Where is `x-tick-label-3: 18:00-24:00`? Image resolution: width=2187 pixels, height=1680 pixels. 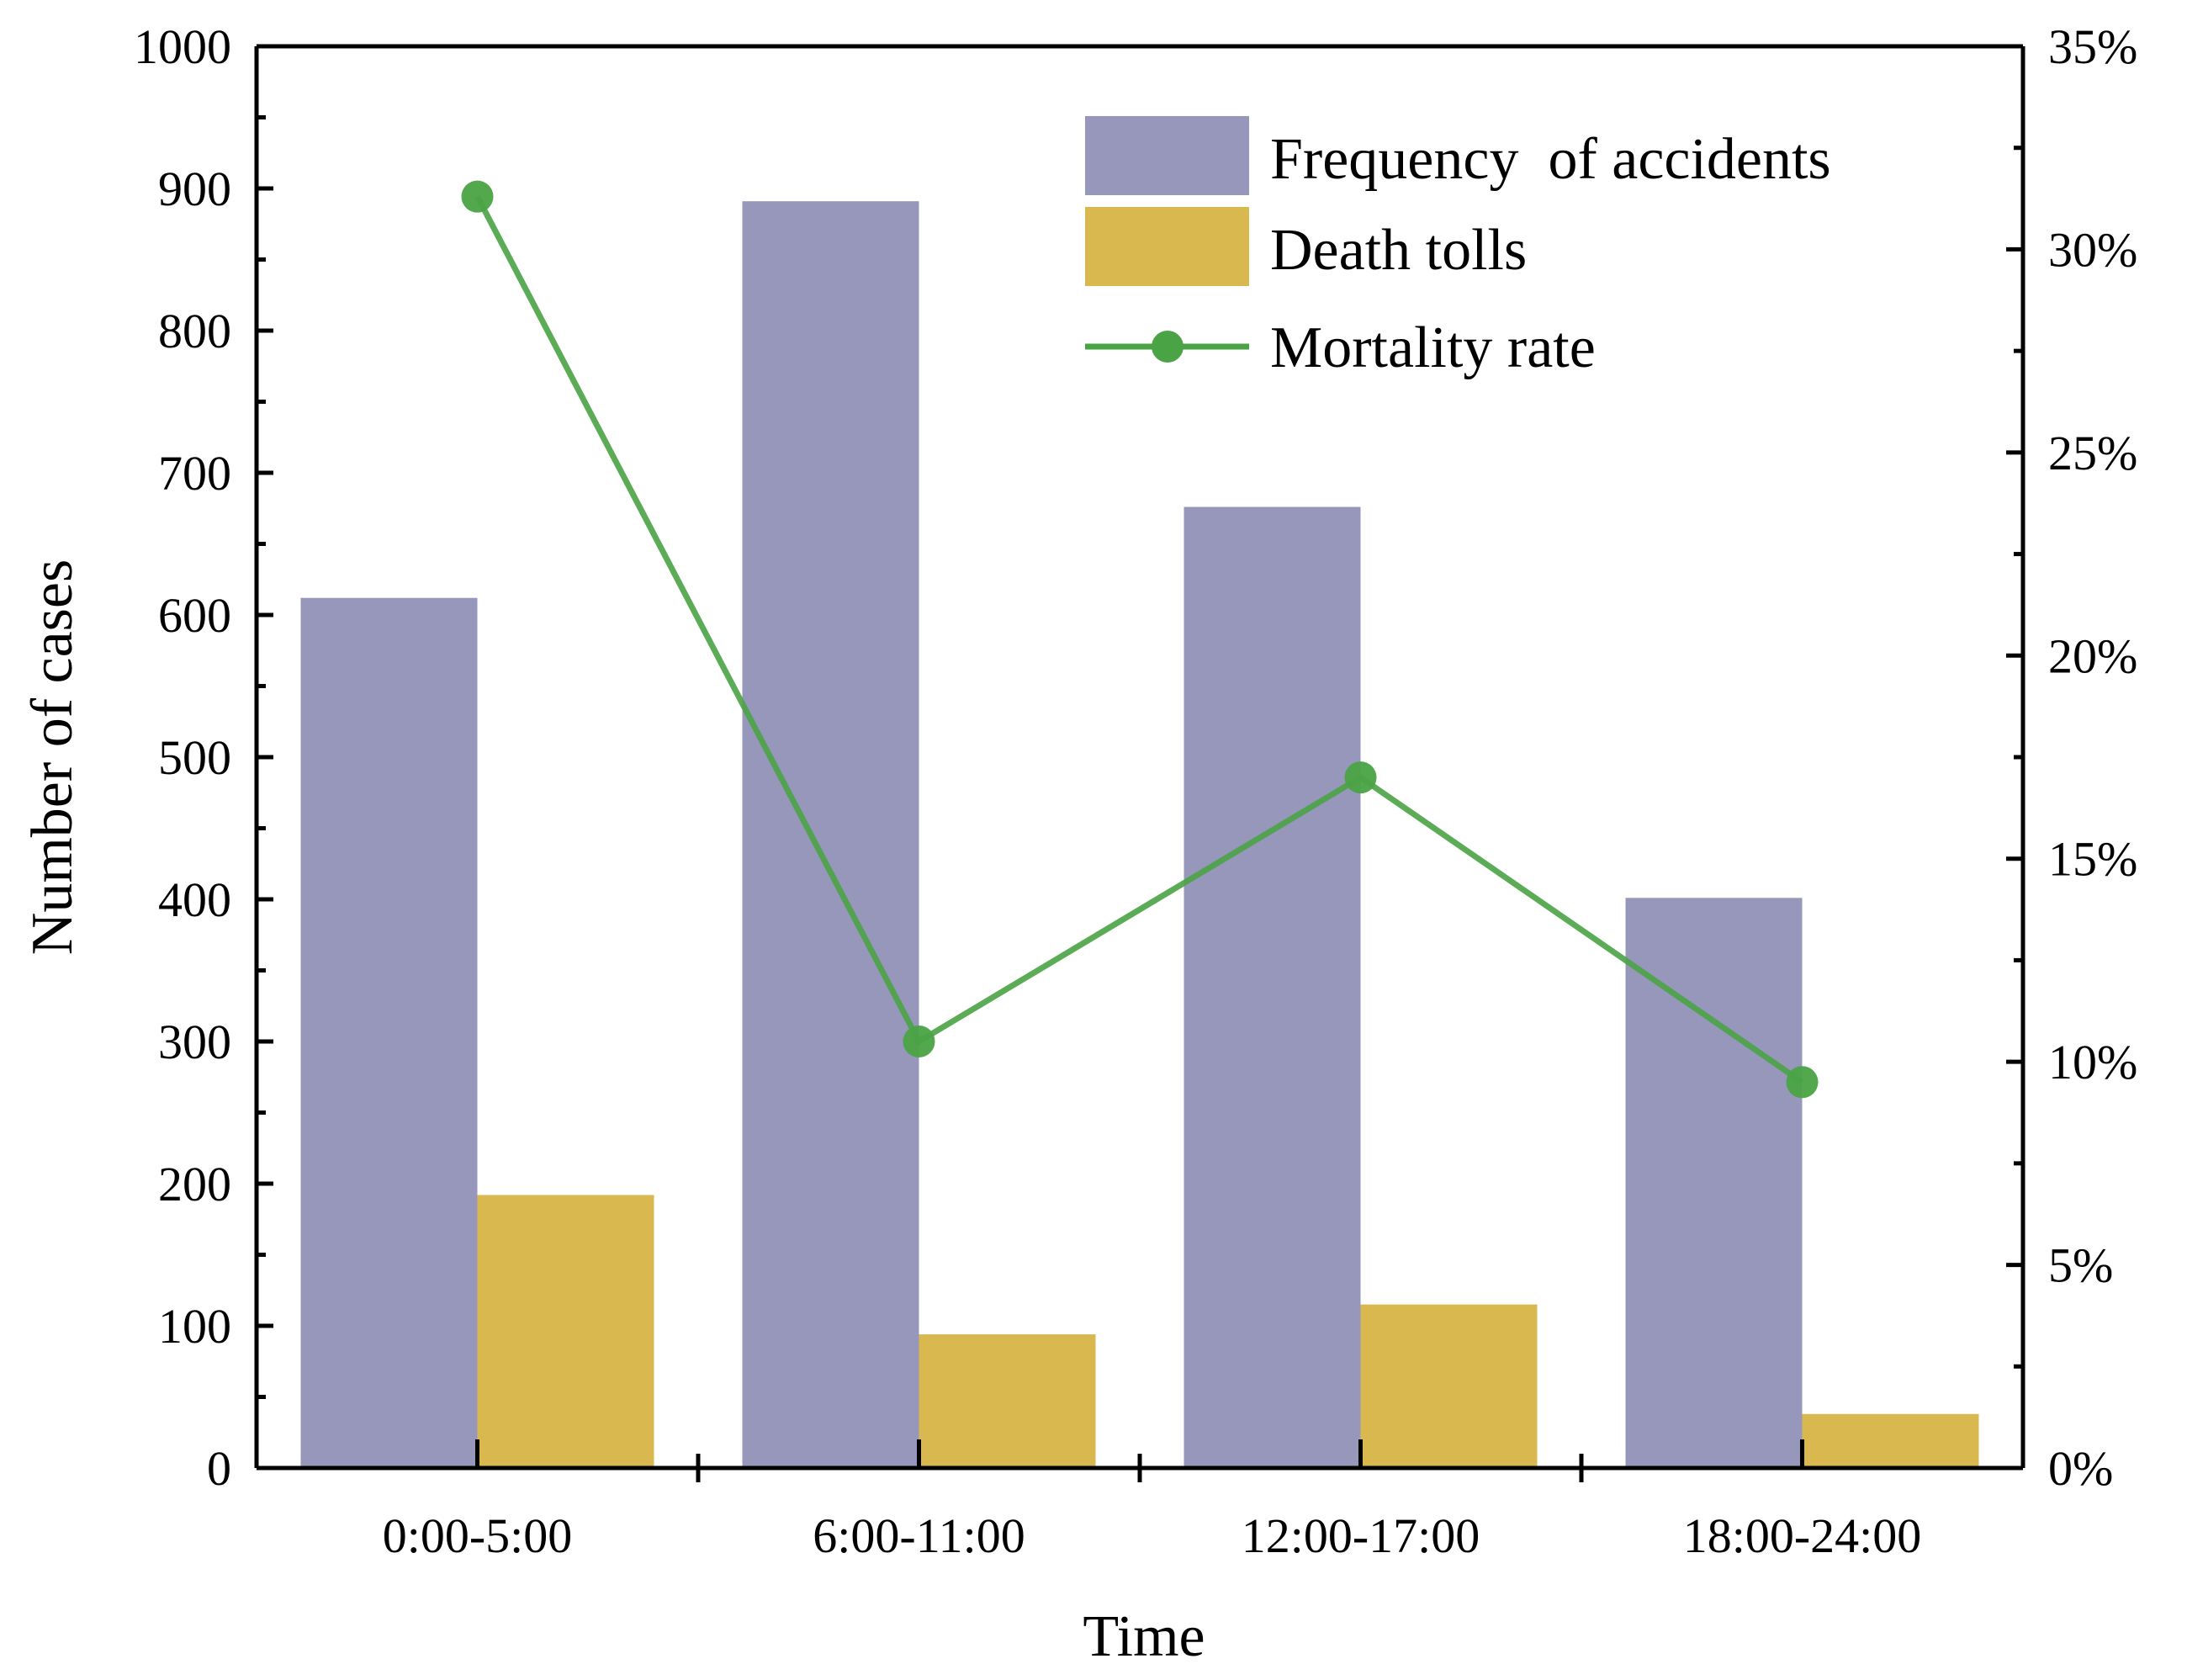
x-tick-label-3: 18:00-24:00 is located at coordinates (1802, 1535).